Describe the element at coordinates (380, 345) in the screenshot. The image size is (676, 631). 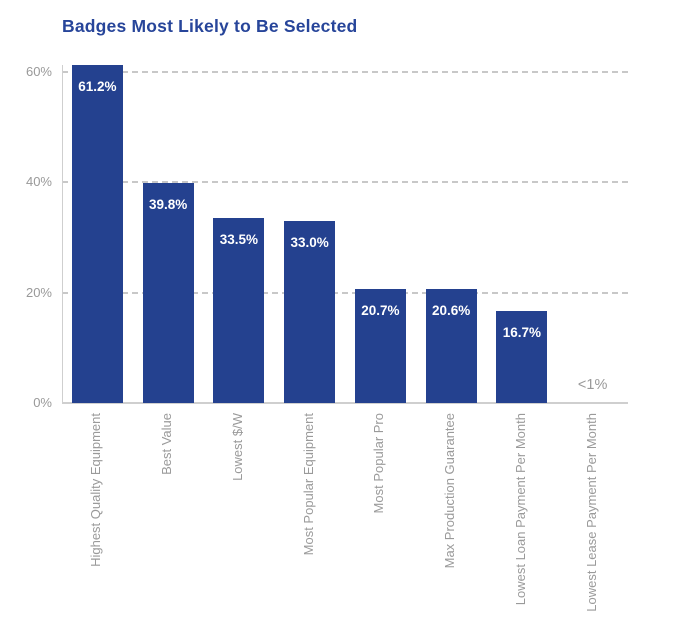
I see `bar: 20.7%` at that location.